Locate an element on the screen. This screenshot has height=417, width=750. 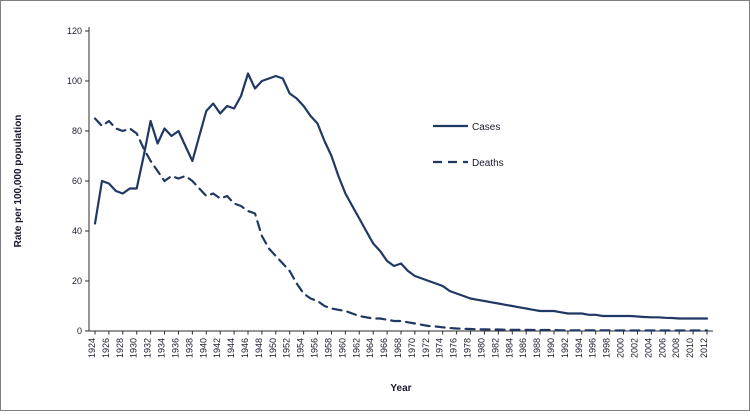
x-tick-label: 1992 is located at coordinates (565, 348).